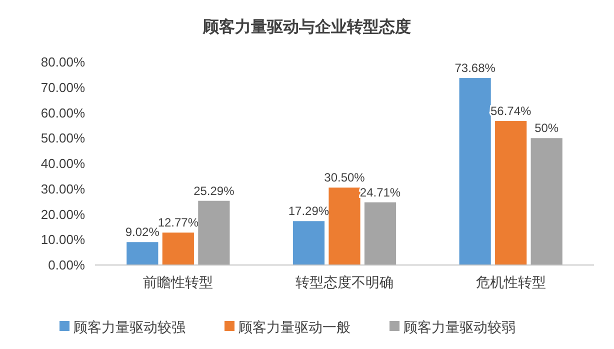  What do you see at coordinates (63, 240) in the screenshot?
I see `y-tick-label: 10.00%` at bounding box center [63, 240].